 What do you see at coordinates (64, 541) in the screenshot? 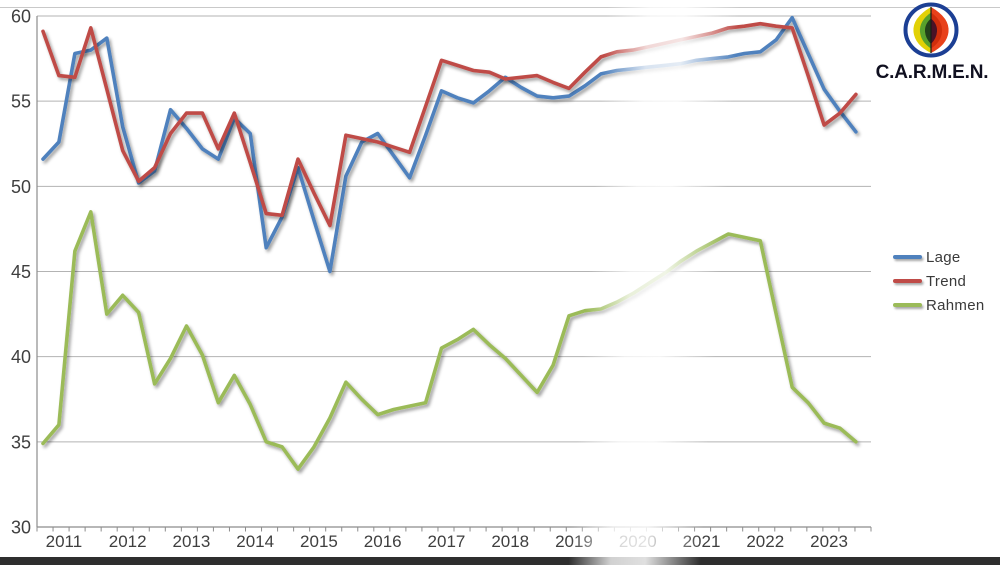
I see `x-axis-year-label: 2011` at bounding box center [64, 541].